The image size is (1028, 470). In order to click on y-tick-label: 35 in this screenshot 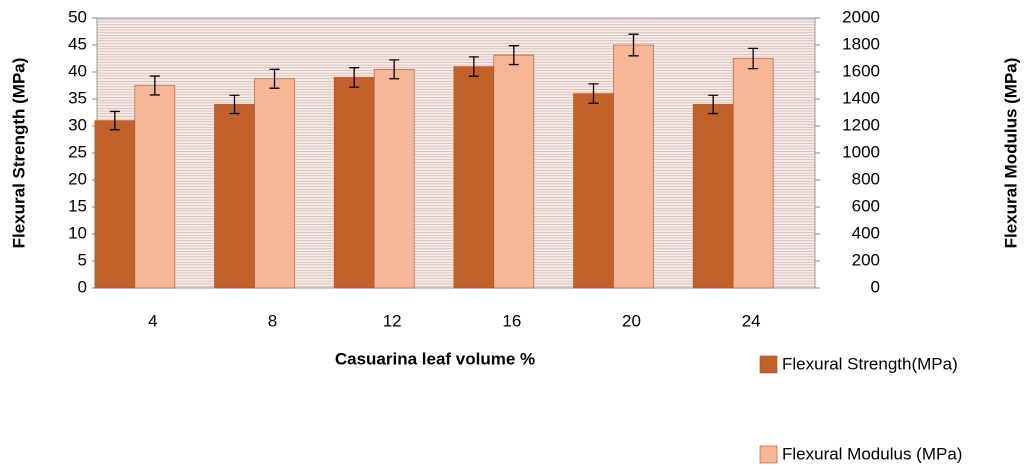, I will do `click(77, 97)`.